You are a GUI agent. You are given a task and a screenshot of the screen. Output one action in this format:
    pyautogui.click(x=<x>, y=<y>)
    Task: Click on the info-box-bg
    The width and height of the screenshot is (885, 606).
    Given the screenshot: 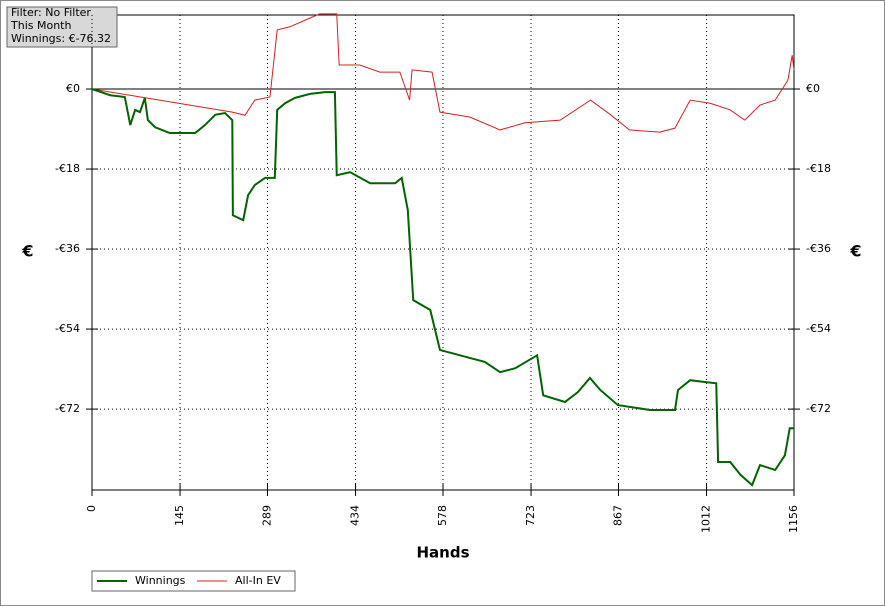 What is the action you would take?
    pyautogui.click(x=62, y=27)
    